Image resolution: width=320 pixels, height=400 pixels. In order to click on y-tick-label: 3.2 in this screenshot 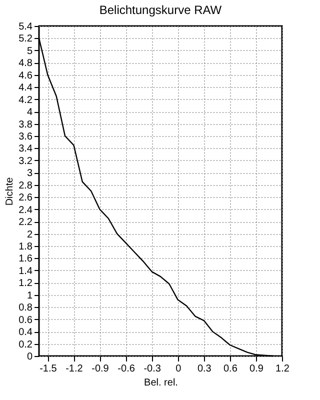, I will do `click(25, 161)`.